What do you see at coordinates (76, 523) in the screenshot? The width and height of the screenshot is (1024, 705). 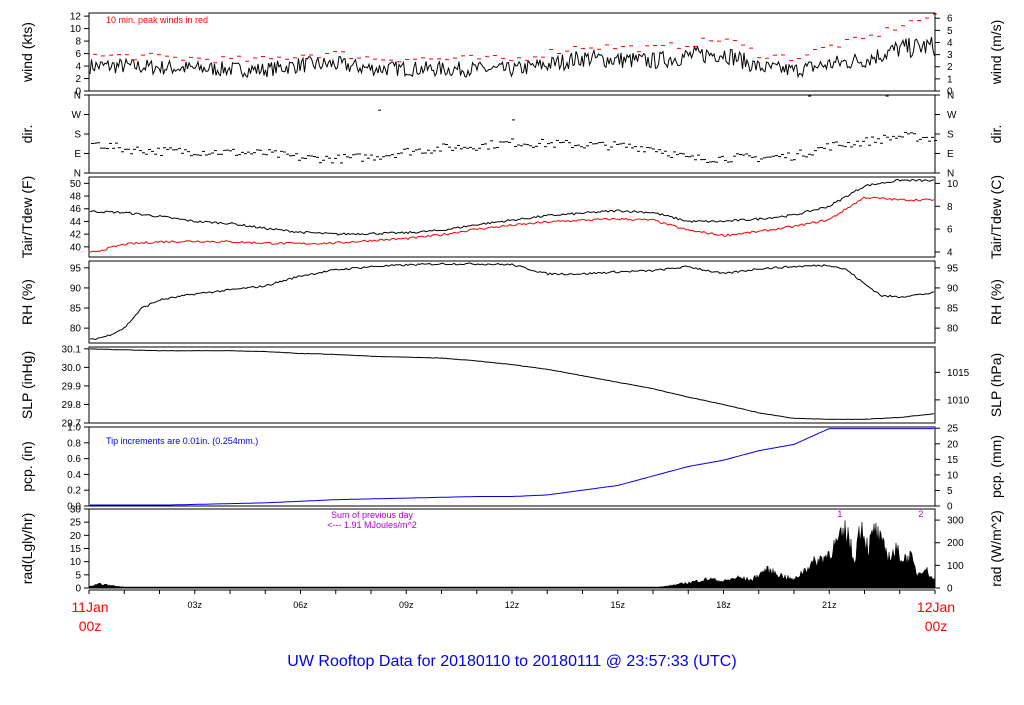 I see `rad-left-tick-label: 25` at bounding box center [76, 523].